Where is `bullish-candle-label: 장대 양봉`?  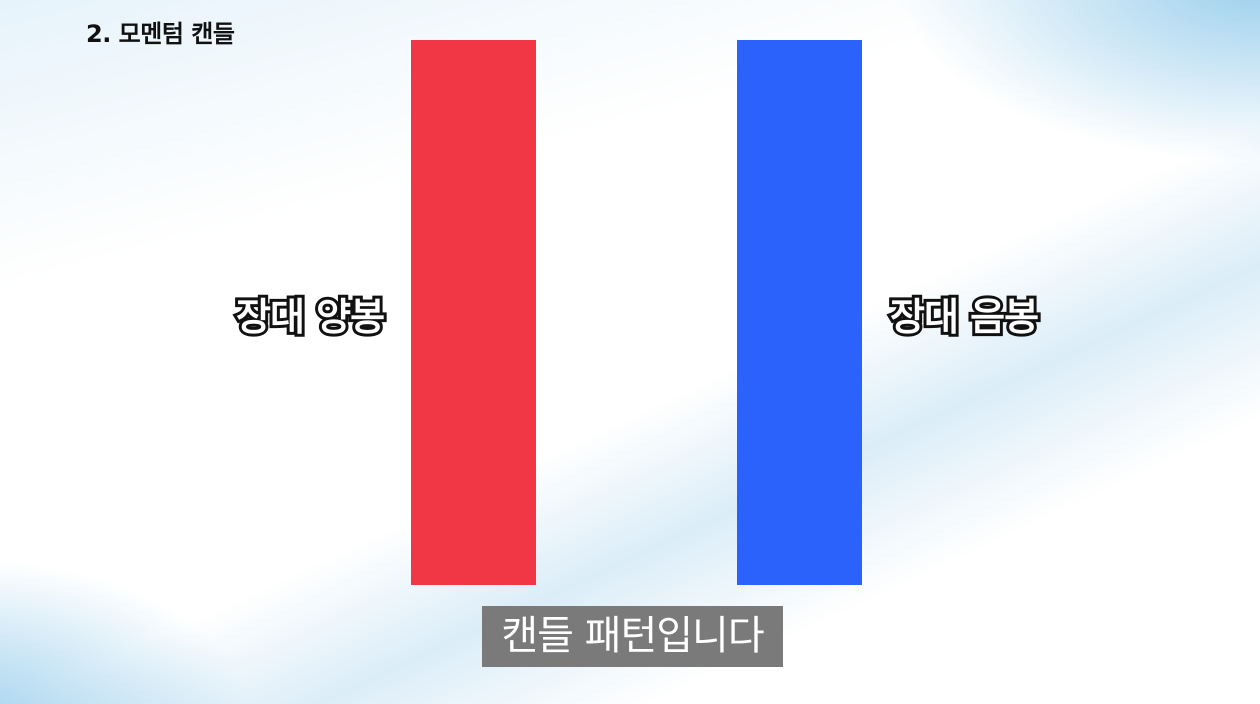 bullish-candle-label: 장대 양봉 is located at coordinates (310, 317).